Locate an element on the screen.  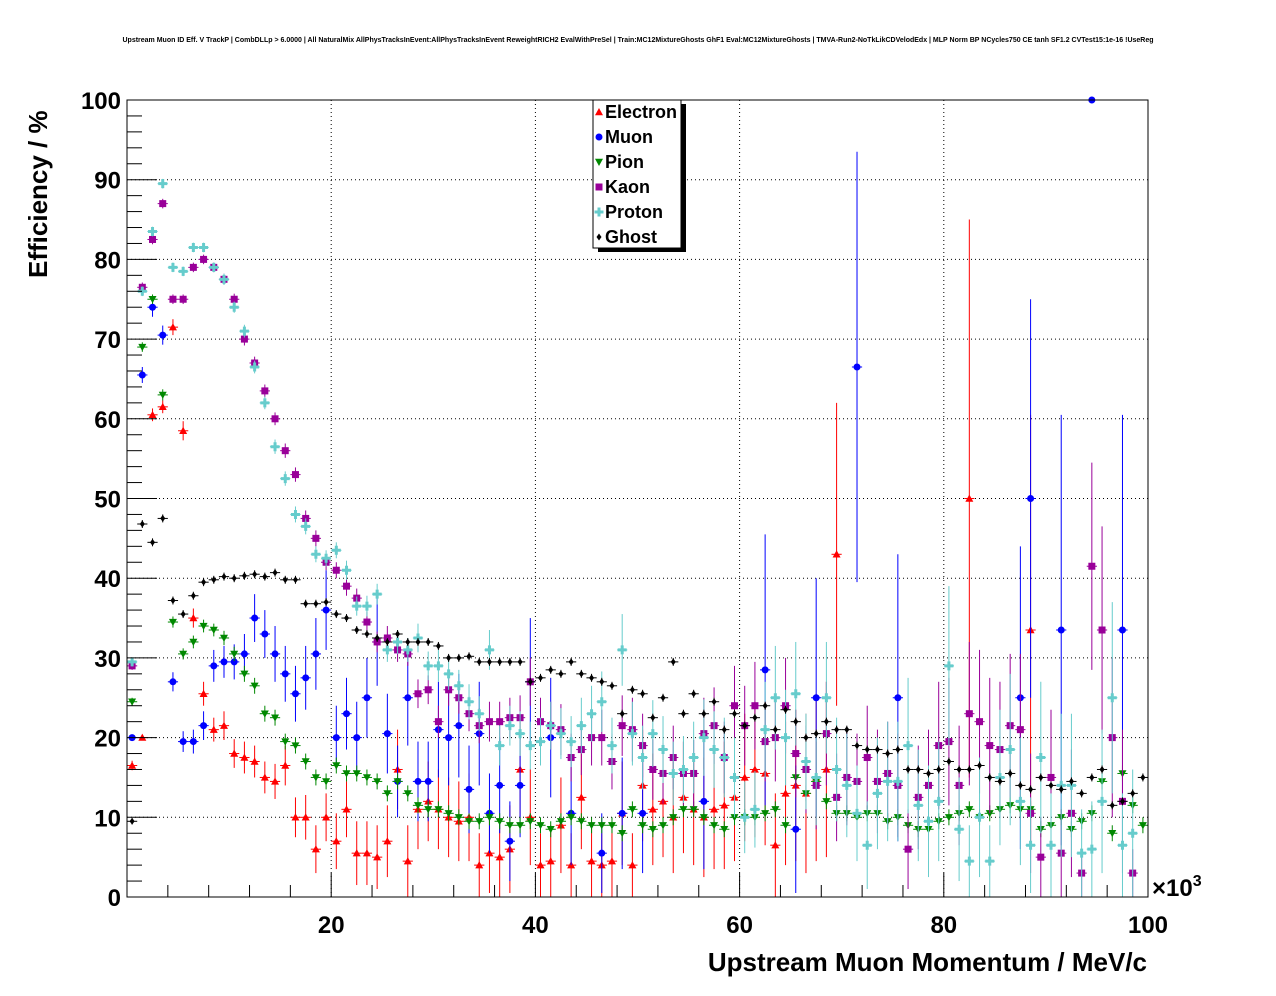
legend-marker-proton is located at coordinates (599, 212).